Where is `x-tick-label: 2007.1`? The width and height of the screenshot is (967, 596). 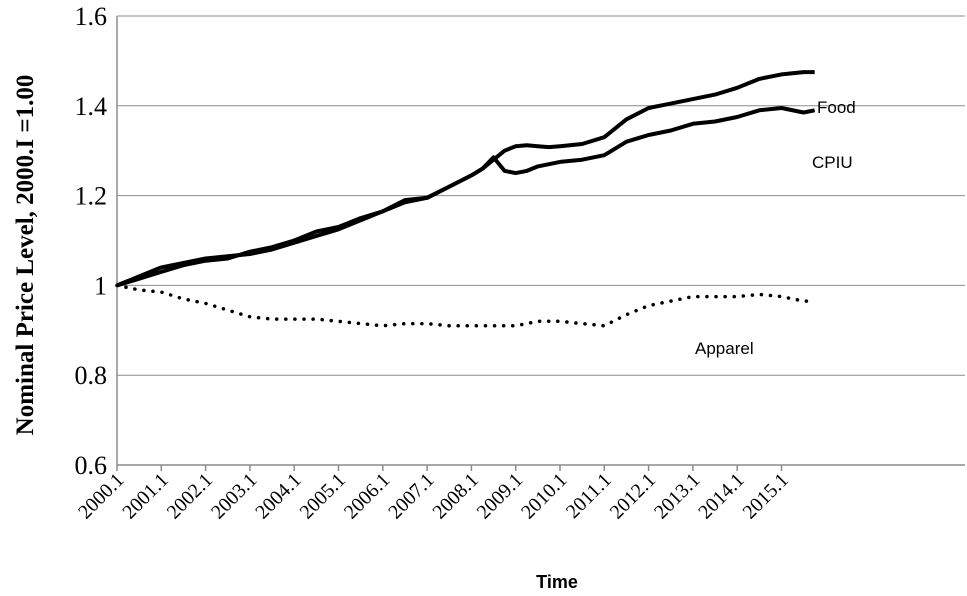 x-tick-label: 2007.1 is located at coordinates (411, 496).